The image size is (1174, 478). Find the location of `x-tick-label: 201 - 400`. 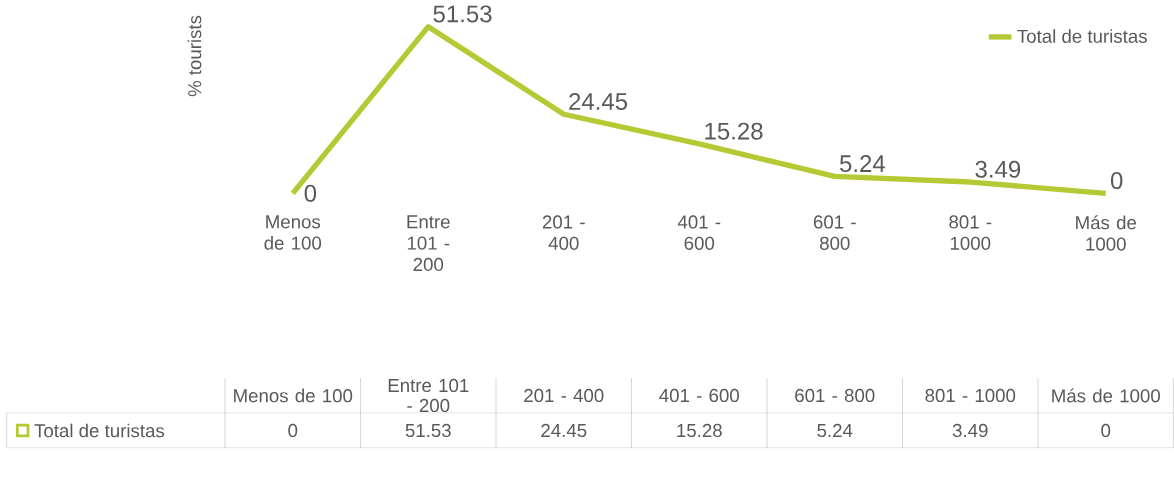

x-tick-label: 201 - 400 is located at coordinates (563, 232).